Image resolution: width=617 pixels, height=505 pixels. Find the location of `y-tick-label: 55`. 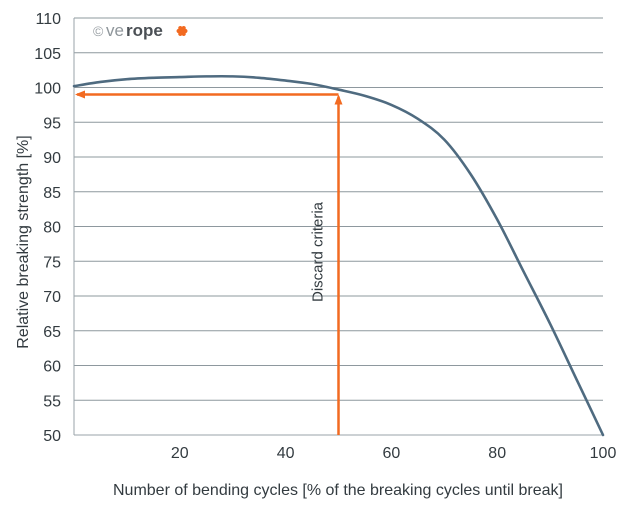

y-tick-label: 55 is located at coordinates (52, 401).